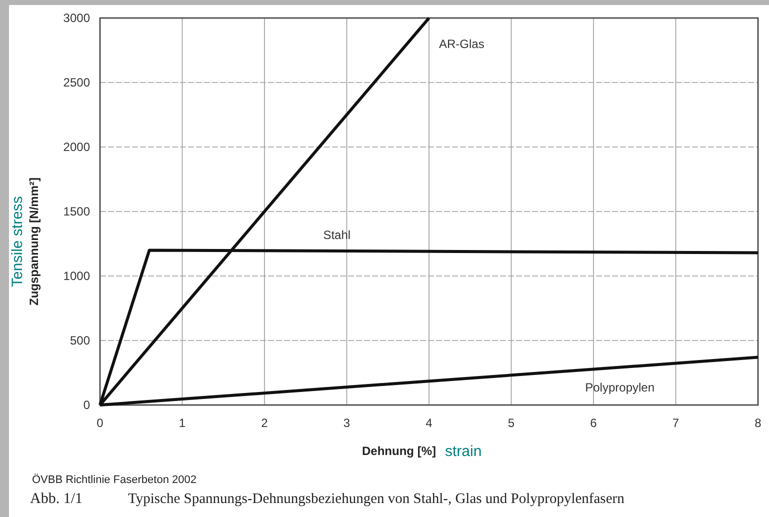 The image size is (769, 517). What do you see at coordinates (463, 451) in the screenshot?
I see `text: strain` at bounding box center [463, 451].